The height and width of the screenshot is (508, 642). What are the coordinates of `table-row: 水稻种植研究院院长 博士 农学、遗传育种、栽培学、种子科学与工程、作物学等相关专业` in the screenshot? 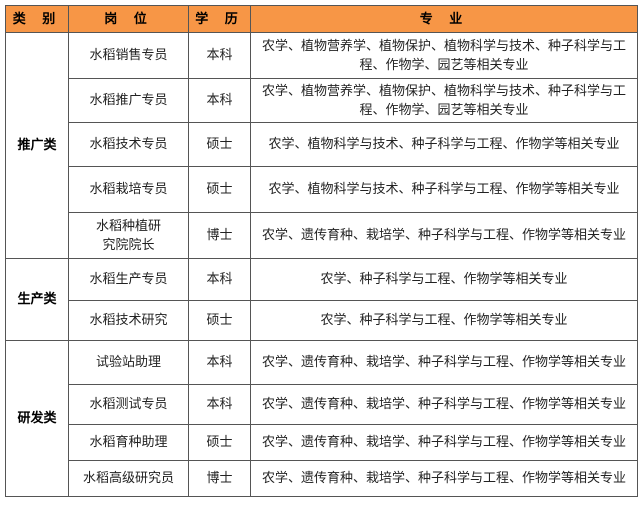 It's located at (322, 235).